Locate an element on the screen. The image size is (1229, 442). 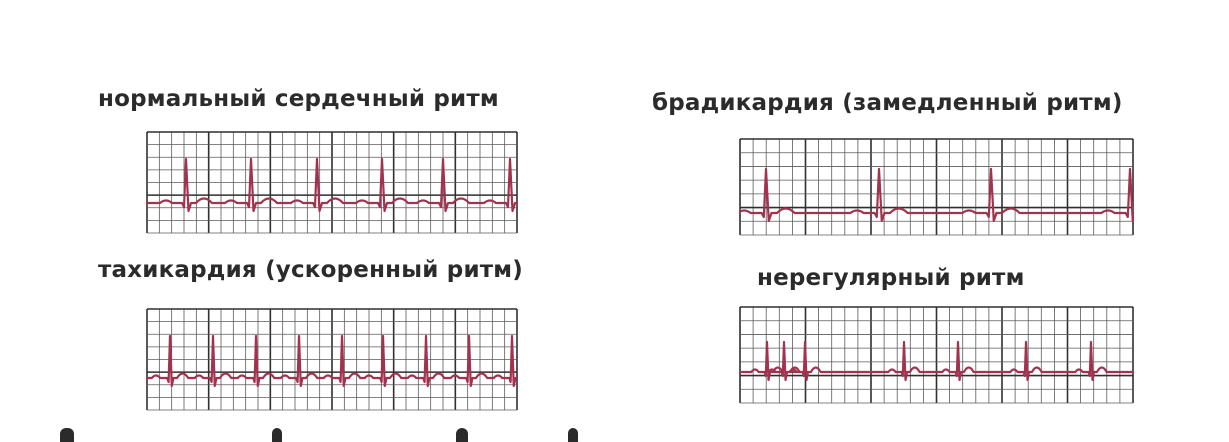
title-bradycardia: брадикардия (замедленный ритм) is located at coordinates (887, 103).